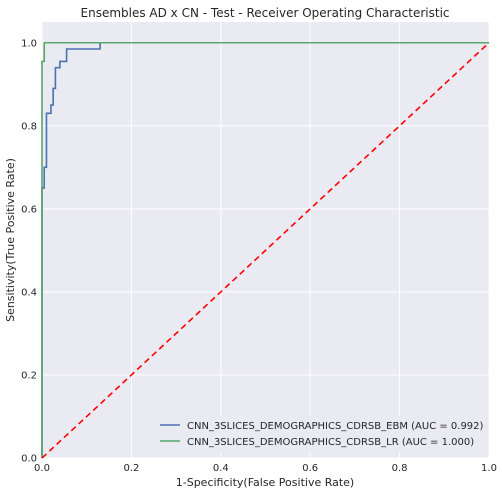 The width and height of the screenshot is (502, 495). Describe the element at coordinates (221, 468) in the screenshot. I see `x-tick-label-2: 0.4` at that location.